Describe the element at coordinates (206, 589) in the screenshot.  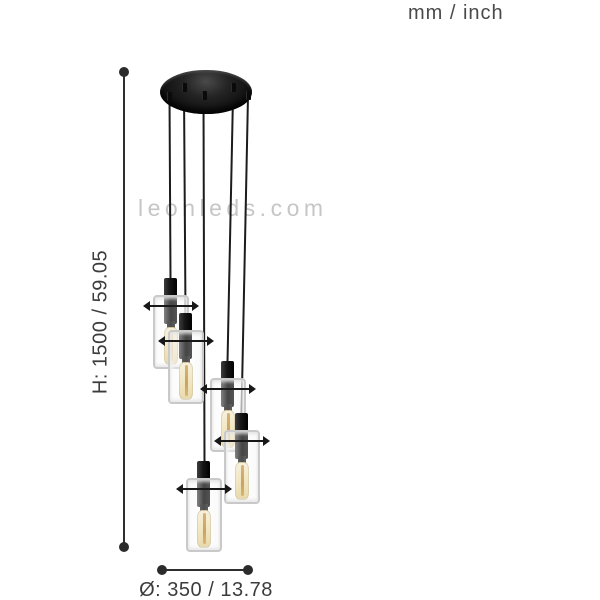
I see `diameter-dimension-label: Ø: 350 / 13.78` at that location.